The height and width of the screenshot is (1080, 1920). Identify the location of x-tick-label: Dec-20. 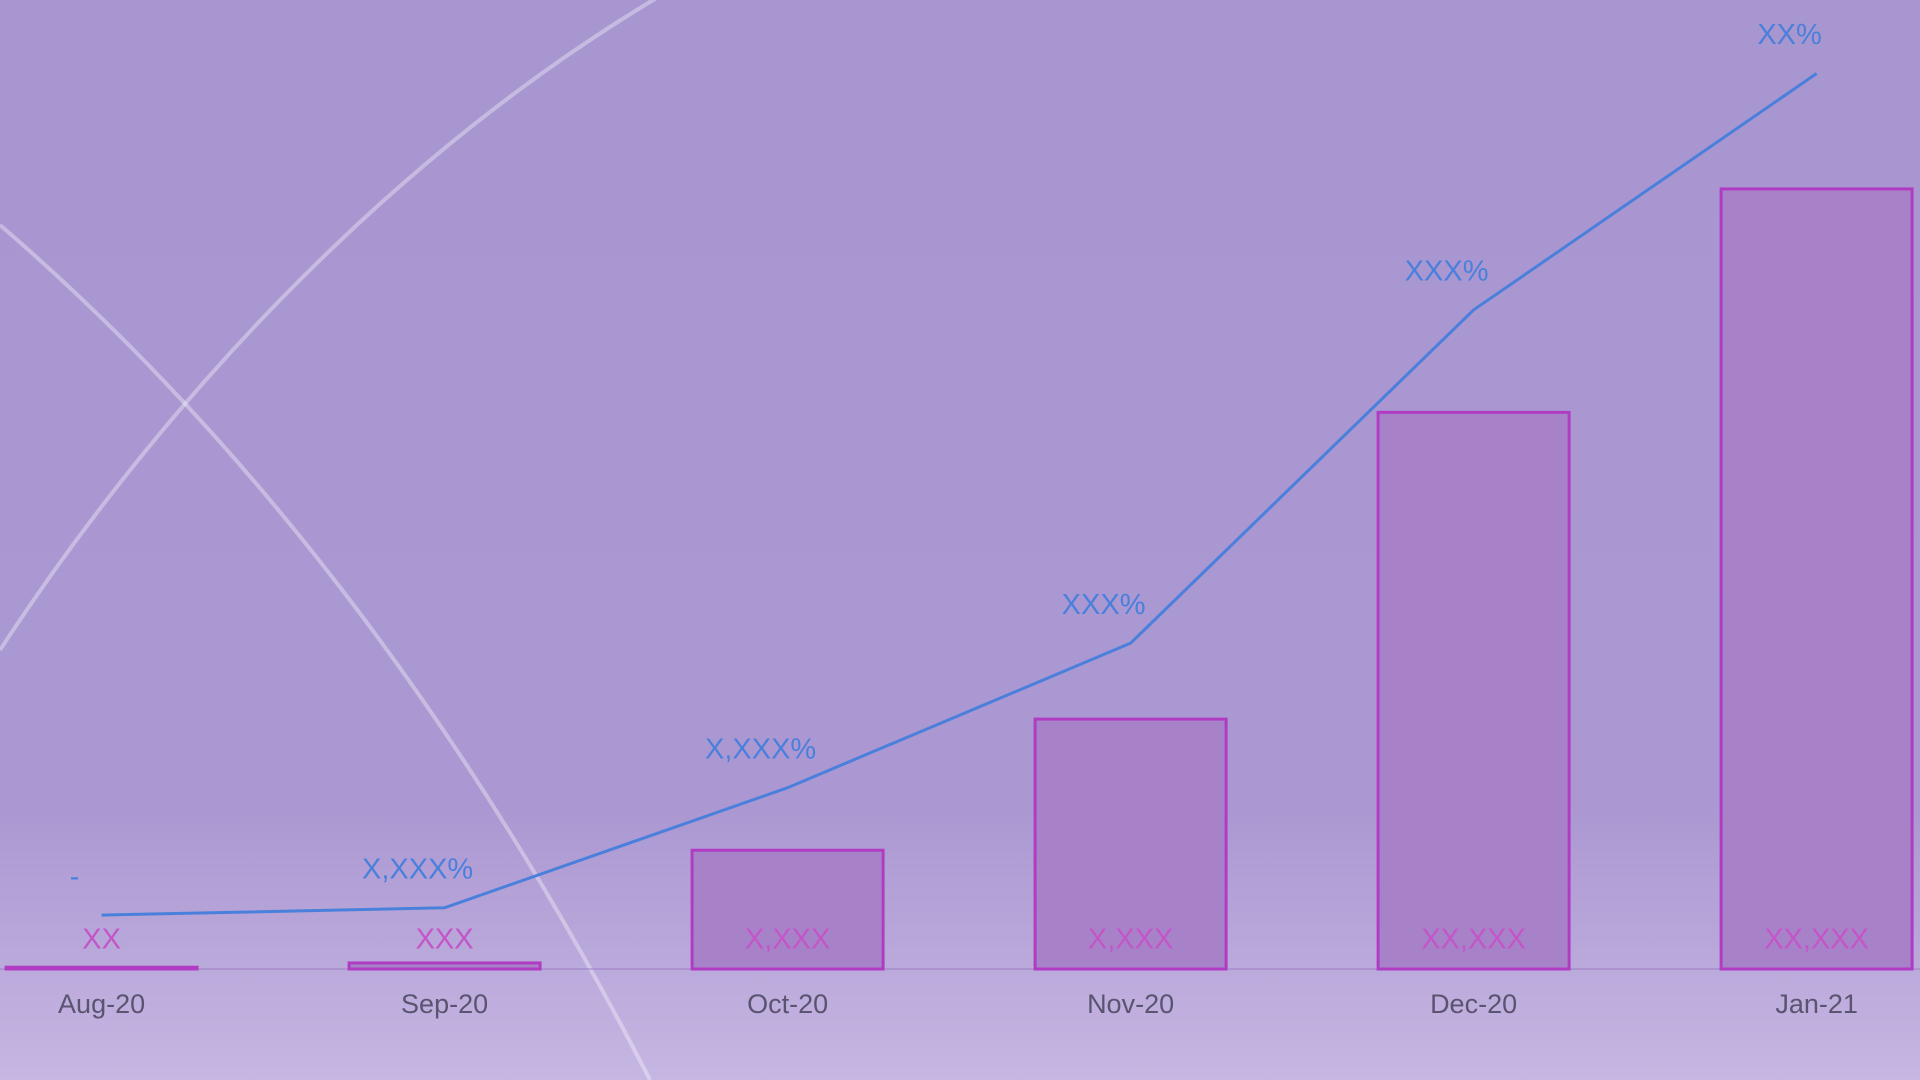
(1473, 1004).